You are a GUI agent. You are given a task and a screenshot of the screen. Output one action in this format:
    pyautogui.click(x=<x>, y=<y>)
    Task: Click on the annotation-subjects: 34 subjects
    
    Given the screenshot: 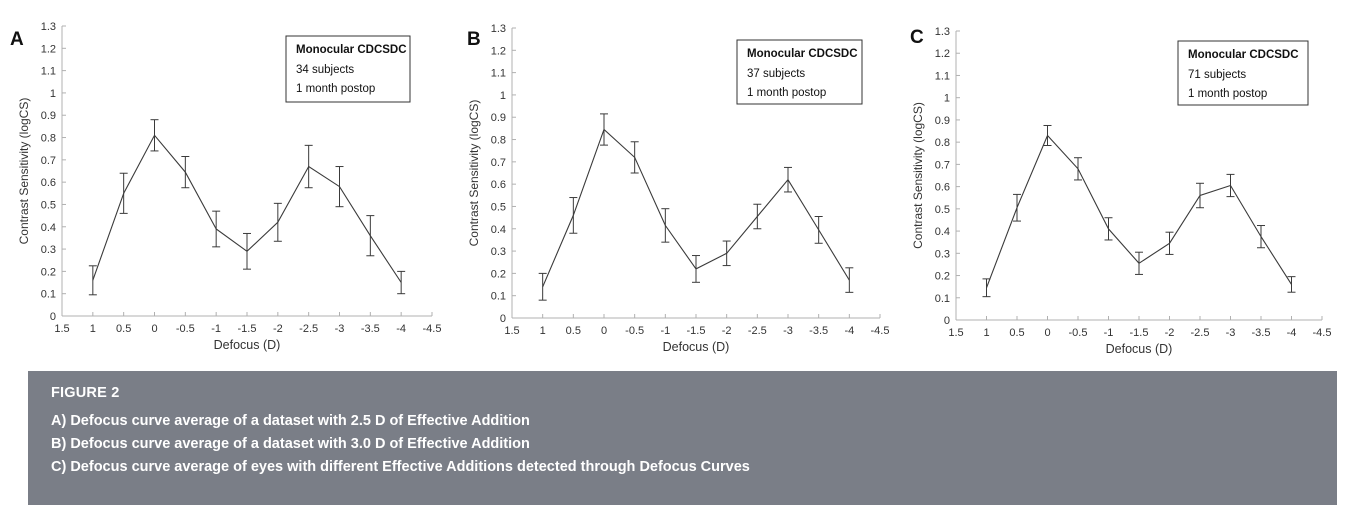 What is the action you would take?
    pyautogui.click(x=325, y=70)
    